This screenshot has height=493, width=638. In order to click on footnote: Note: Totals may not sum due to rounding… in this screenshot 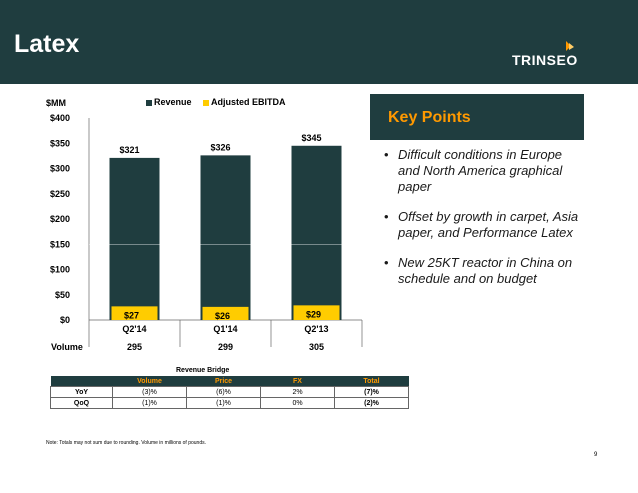, I will do `click(126, 443)`.